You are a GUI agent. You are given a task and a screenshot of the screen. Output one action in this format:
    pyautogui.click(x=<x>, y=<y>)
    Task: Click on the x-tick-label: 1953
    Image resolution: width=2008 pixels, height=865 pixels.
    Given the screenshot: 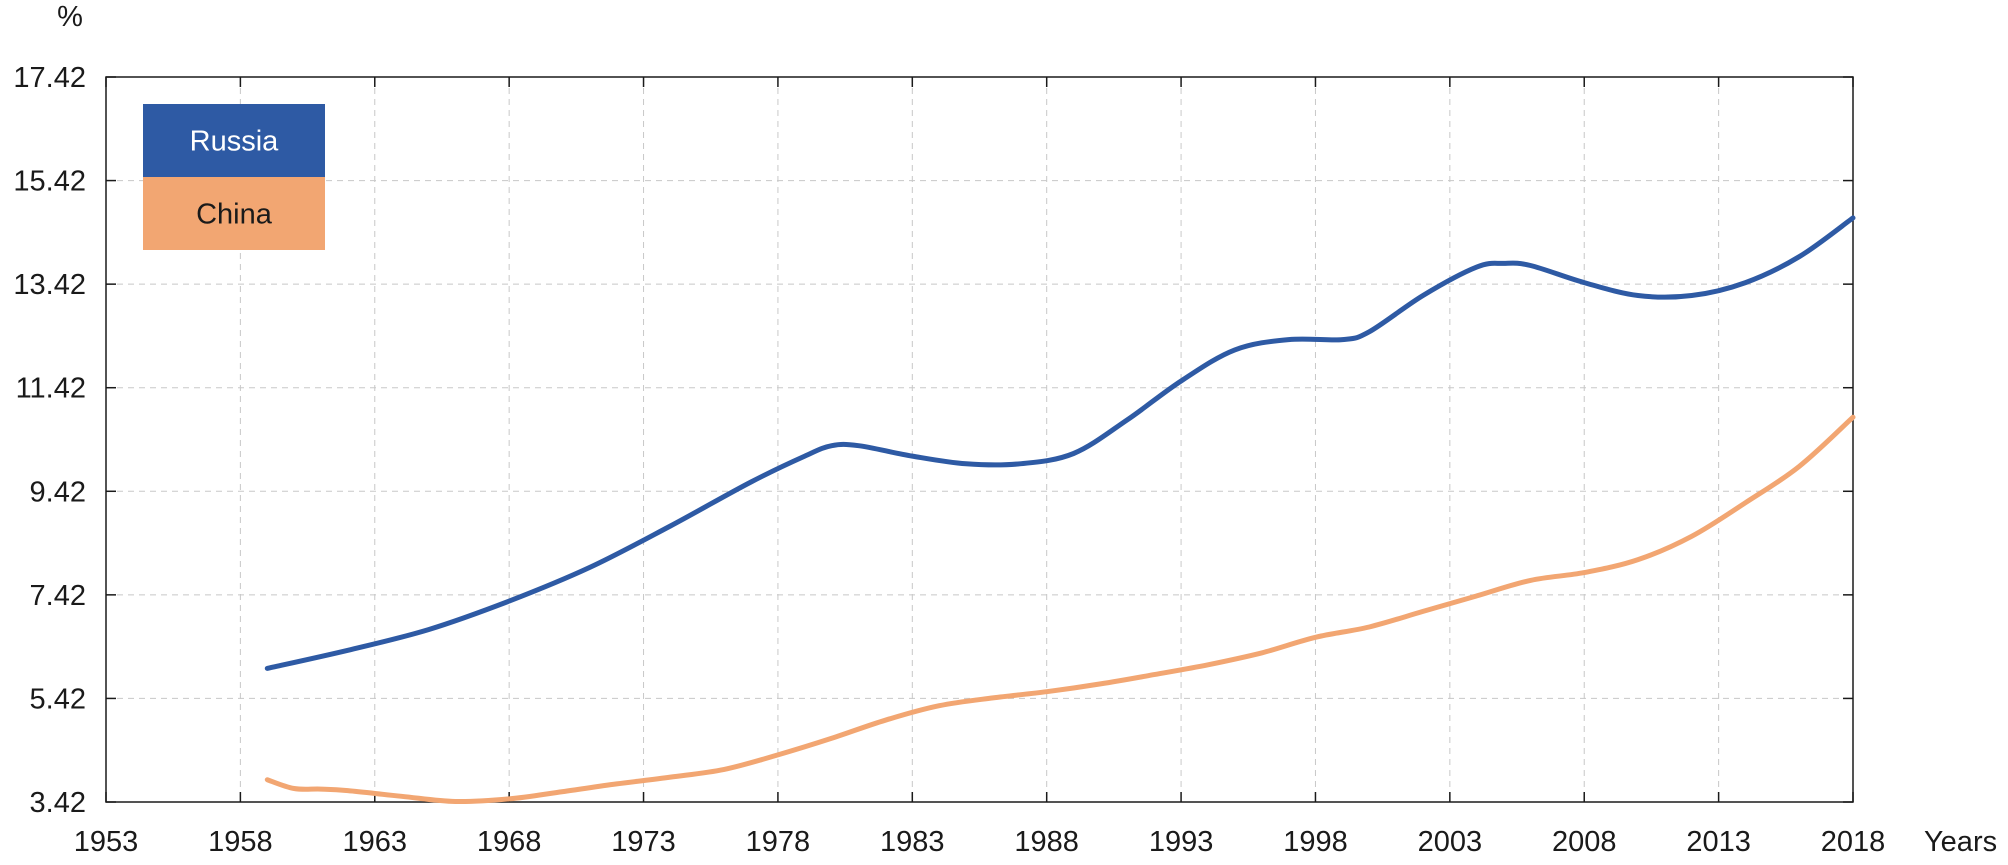 What is the action you would take?
    pyautogui.click(x=106, y=842)
    